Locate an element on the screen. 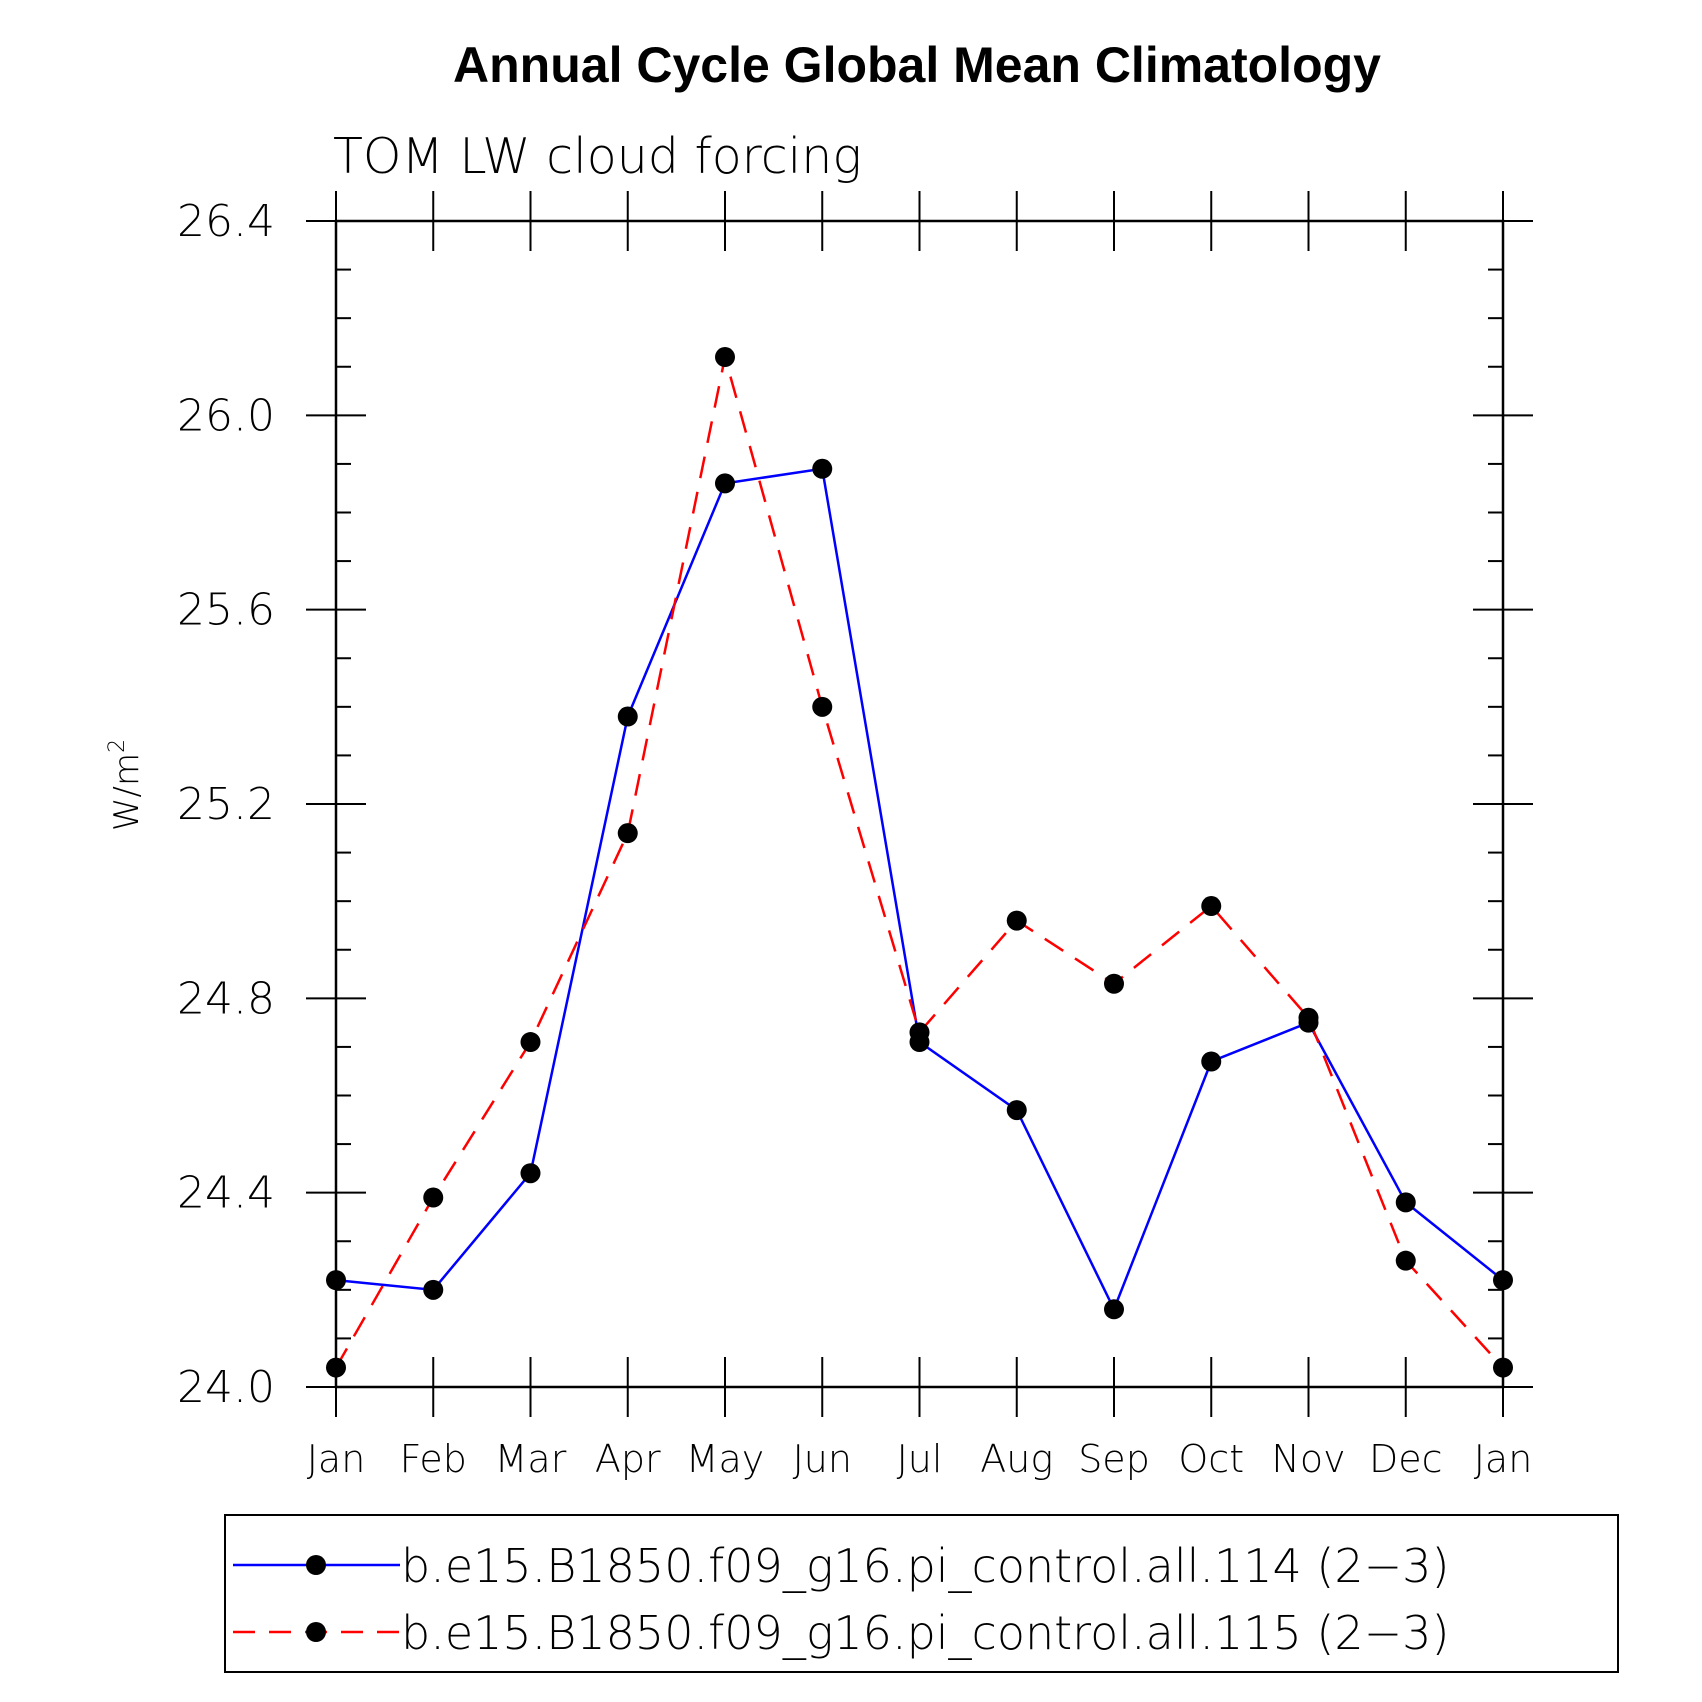 The height and width of the screenshot is (1702, 1702). y-tick-label: 26.0 is located at coordinates (226, 415).